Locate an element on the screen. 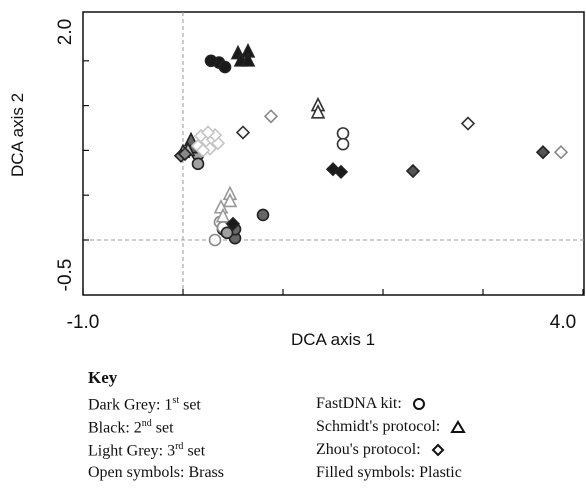  key-black-sup: nd is located at coordinates (146, 423).